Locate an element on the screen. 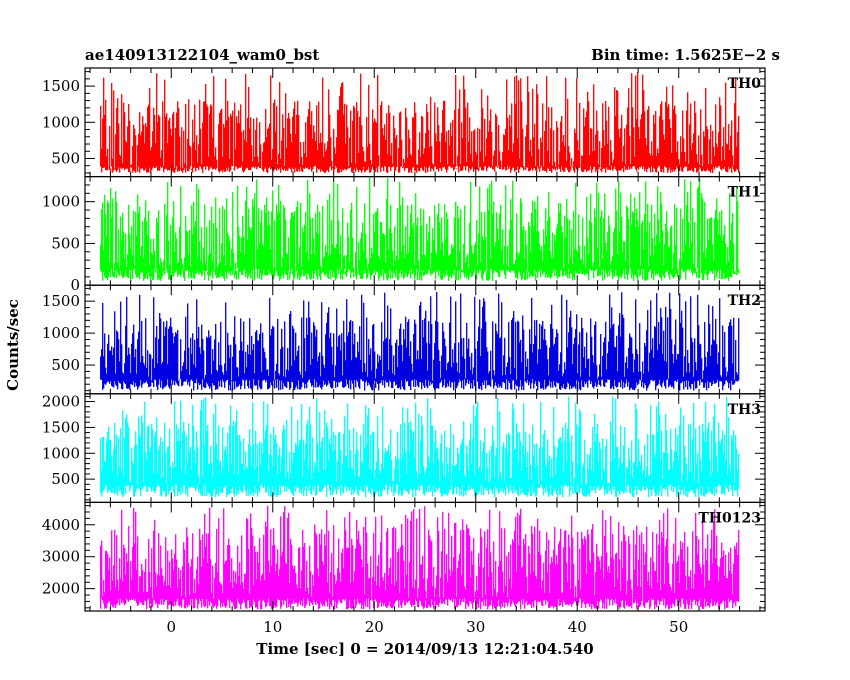 The image size is (850, 680). panel-th0123: TH0123 2000 3000 4000 is located at coordinates (404, 556).